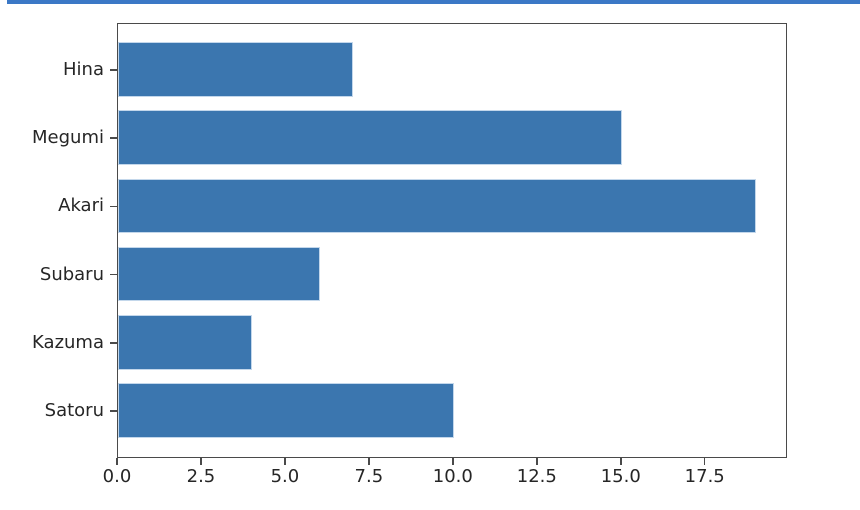 This screenshot has height=510, width=860. I want to click on bar-hina, so click(236, 69).